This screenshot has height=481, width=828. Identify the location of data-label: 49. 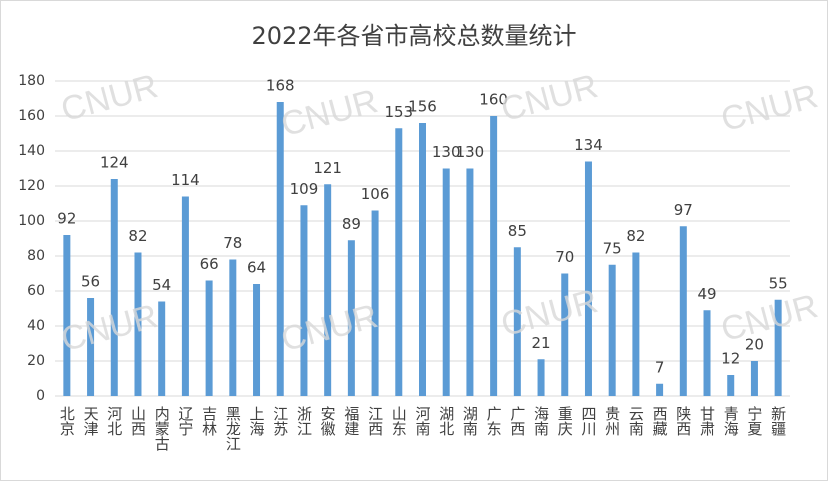
(706, 294).